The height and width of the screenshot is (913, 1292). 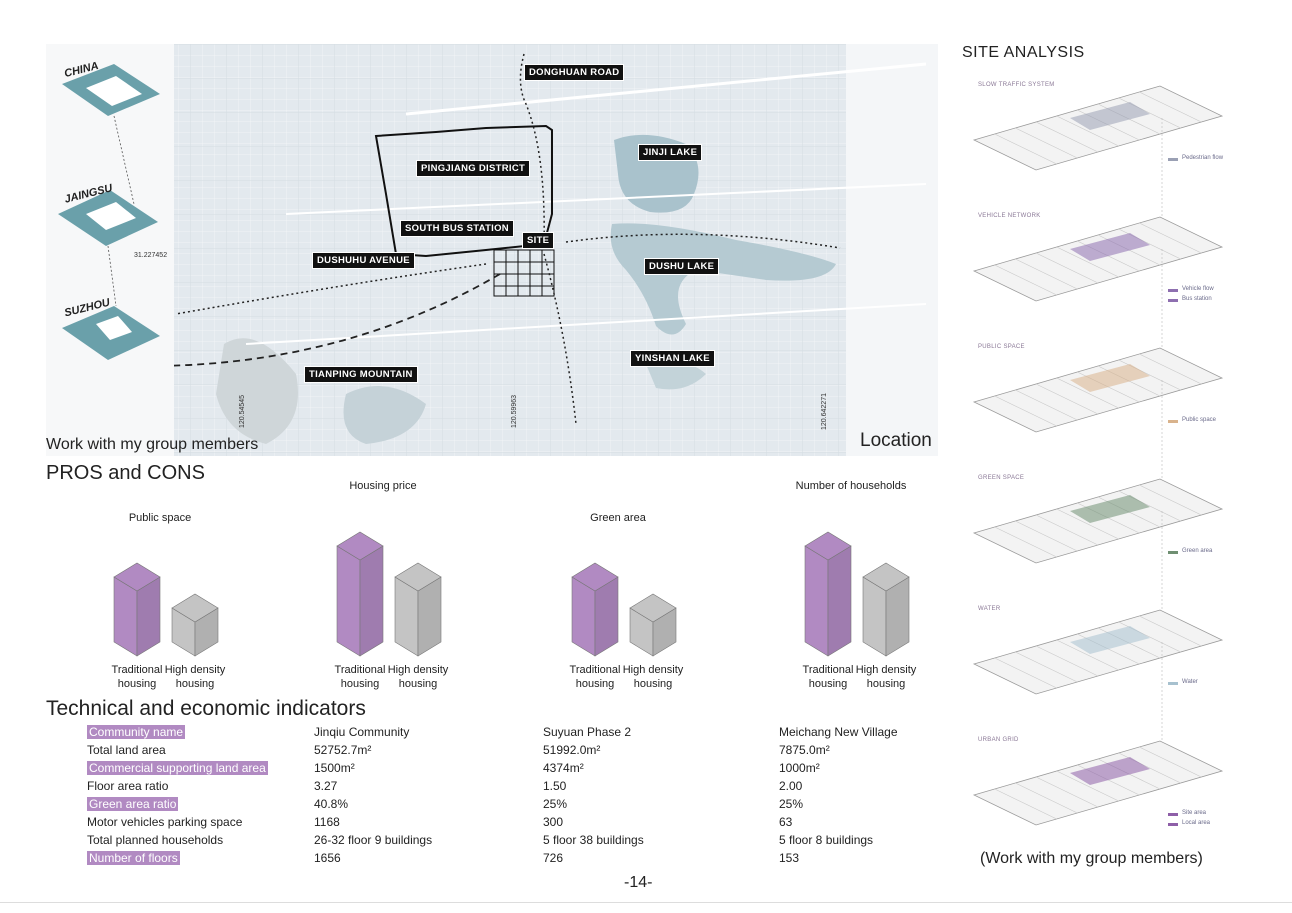 I want to click on layer-label: VEHICLE NETWORK, so click(x=1009, y=216).